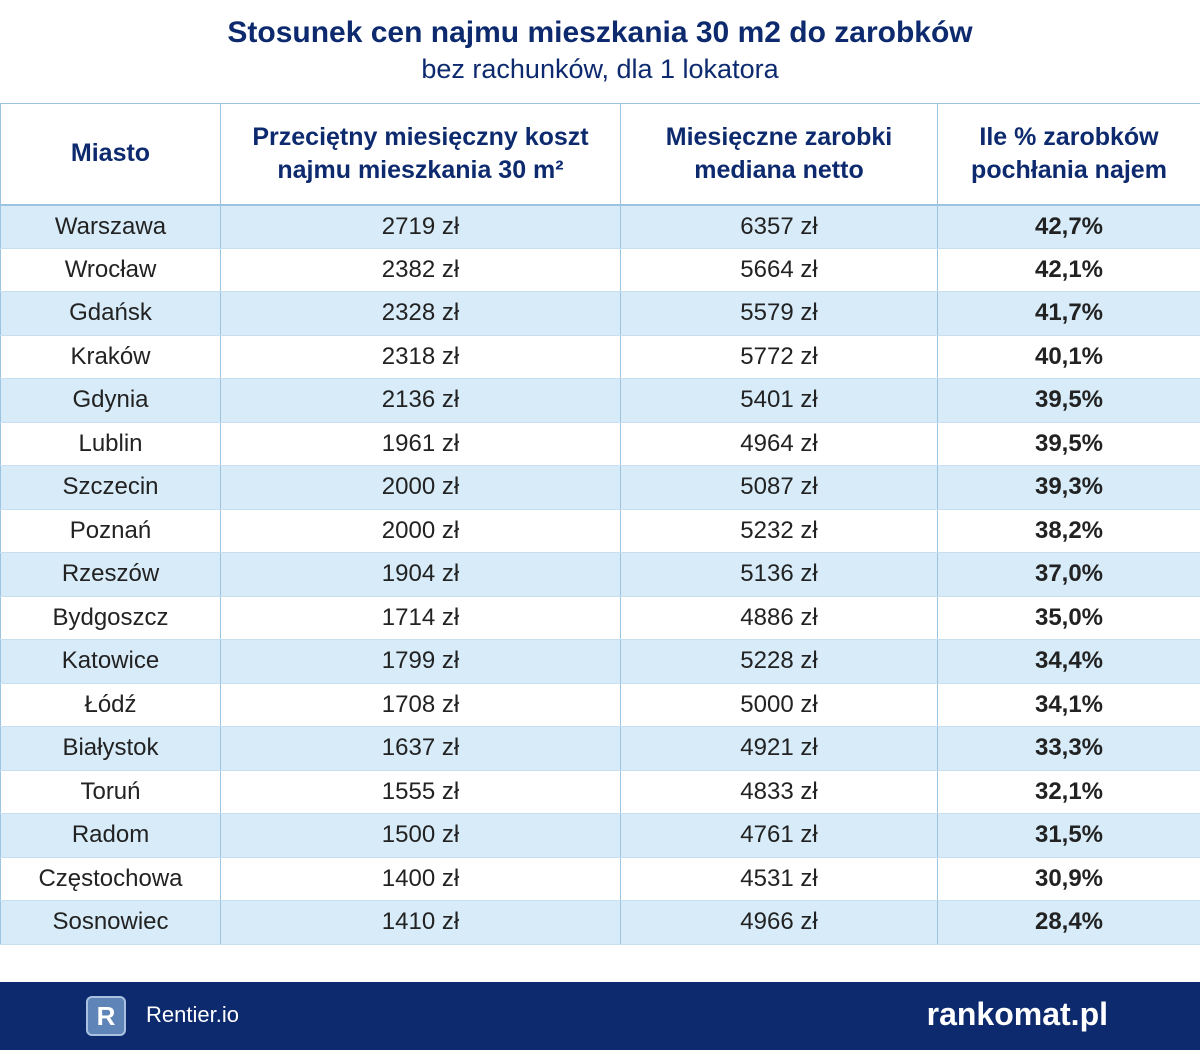 The image size is (1200, 1050). What do you see at coordinates (779, 226) in the screenshot?
I see `value-cell: 6357 zł` at bounding box center [779, 226].